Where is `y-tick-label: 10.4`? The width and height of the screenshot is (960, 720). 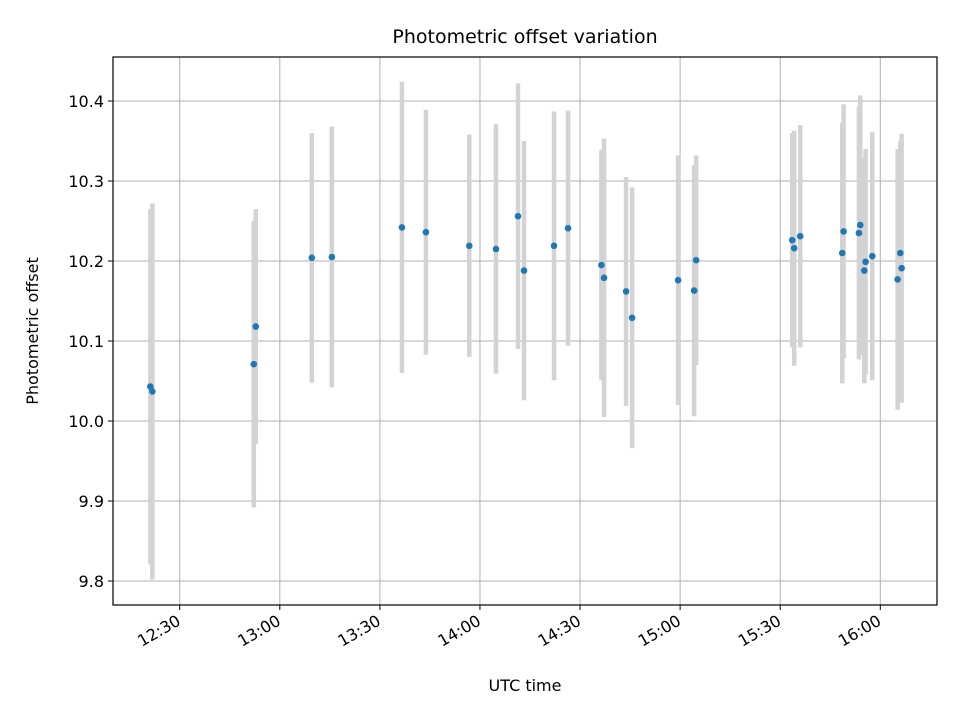 y-tick-label: 10.4 is located at coordinates (86, 101).